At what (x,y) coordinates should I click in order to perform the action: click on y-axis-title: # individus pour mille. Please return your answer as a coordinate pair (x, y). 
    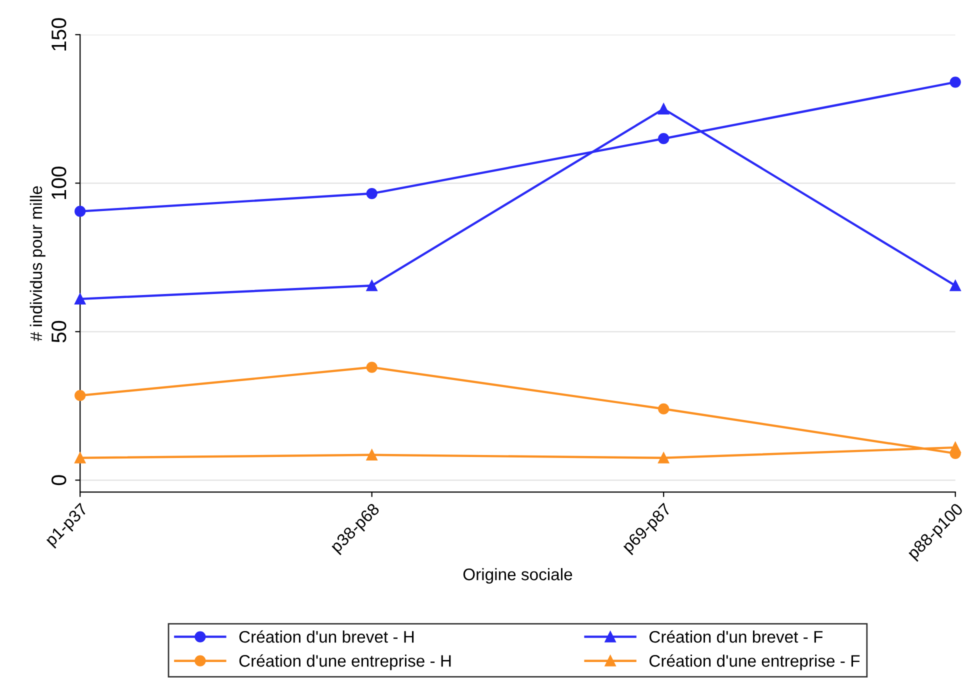
    Looking at the image, I should click on (38, 264).